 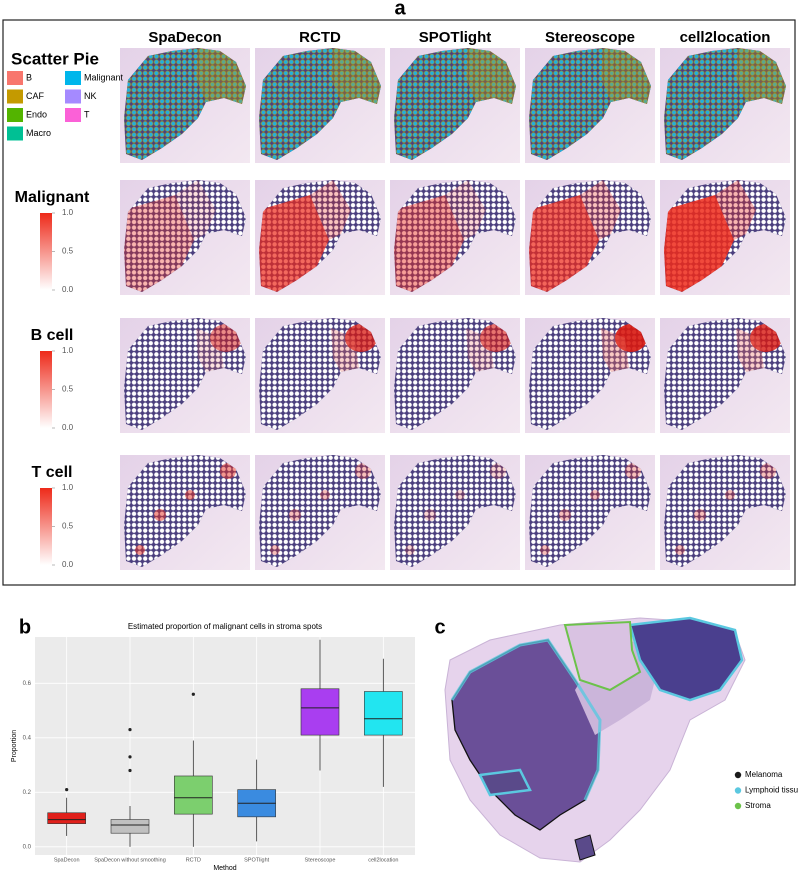 I want to click on column-header: RCTD, so click(x=320, y=37).